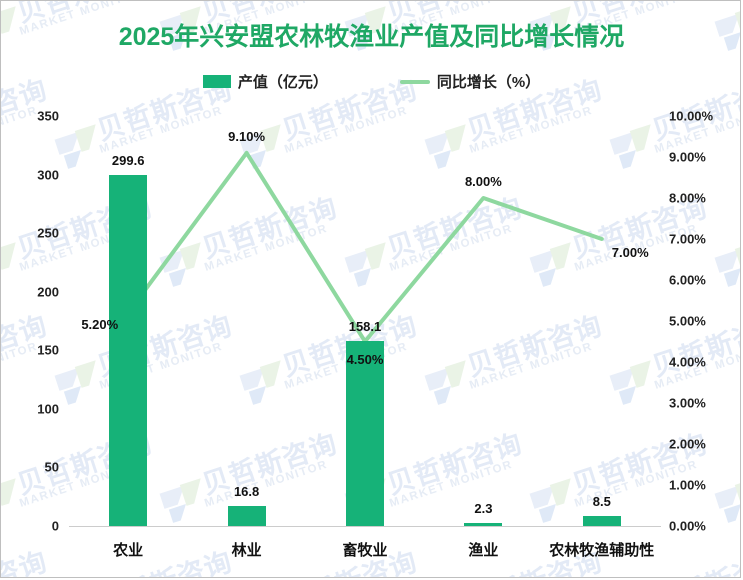 The width and height of the screenshot is (743, 580). I want to click on x-axis-label-2: 畜牧业, so click(365, 550).